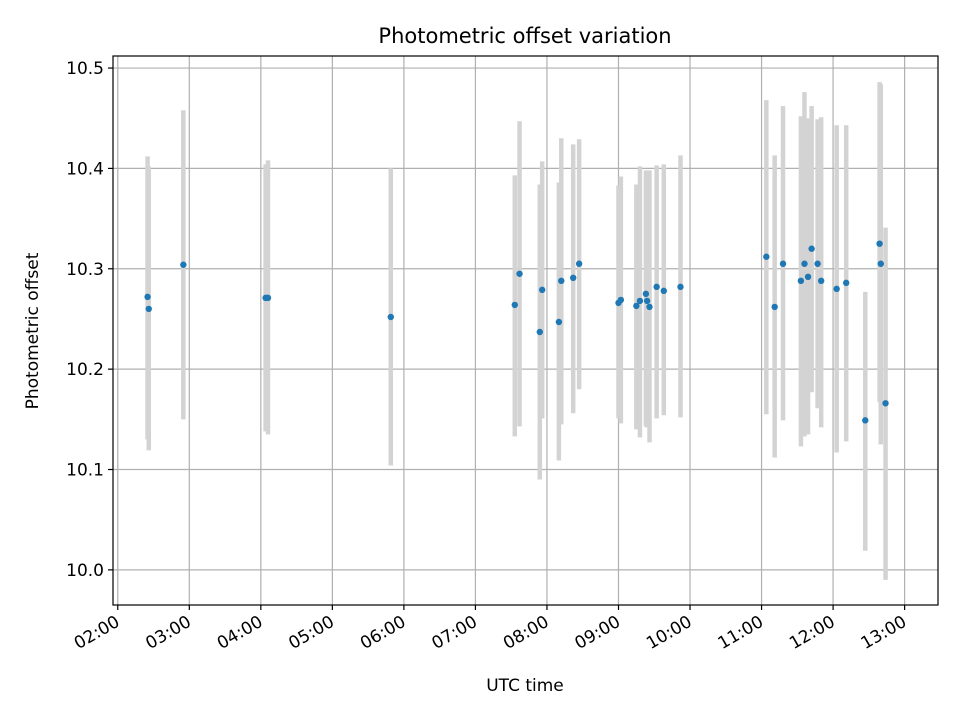 The image size is (960, 724). Describe the element at coordinates (85, 169) in the screenshot. I see `y-tick-label: 10.4` at that location.